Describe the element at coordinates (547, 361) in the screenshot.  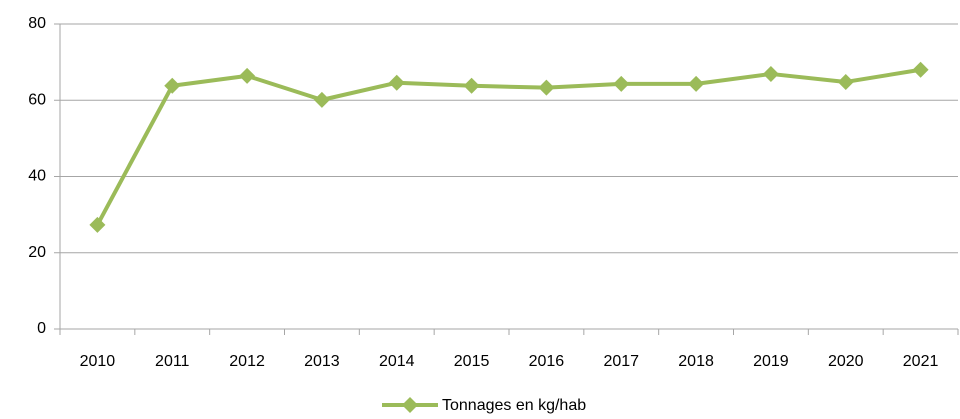
I see `x-tick-label: 2016` at that location.